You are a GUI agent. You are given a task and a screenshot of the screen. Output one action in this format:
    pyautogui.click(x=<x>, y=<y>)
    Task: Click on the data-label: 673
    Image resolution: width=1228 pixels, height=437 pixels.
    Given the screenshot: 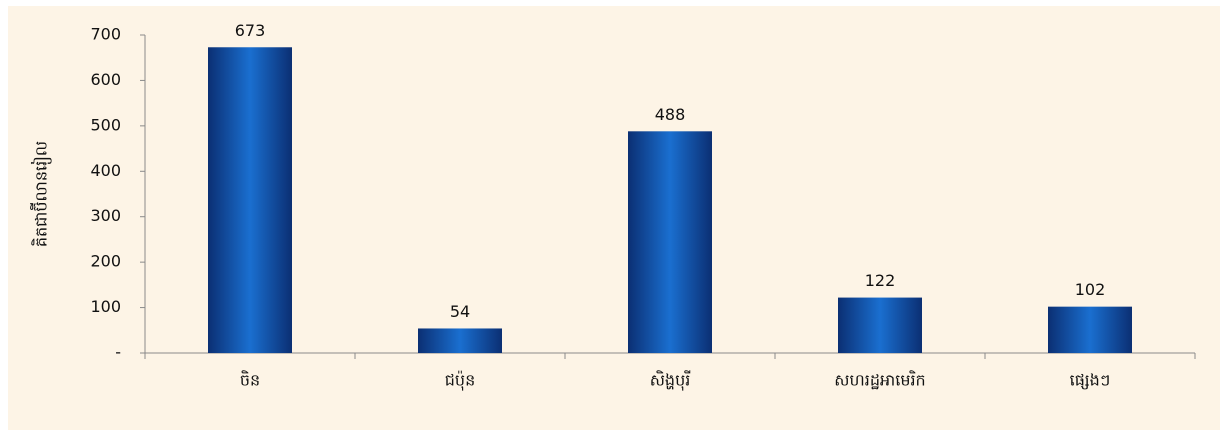 What is the action you would take?
    pyautogui.click(x=250, y=30)
    